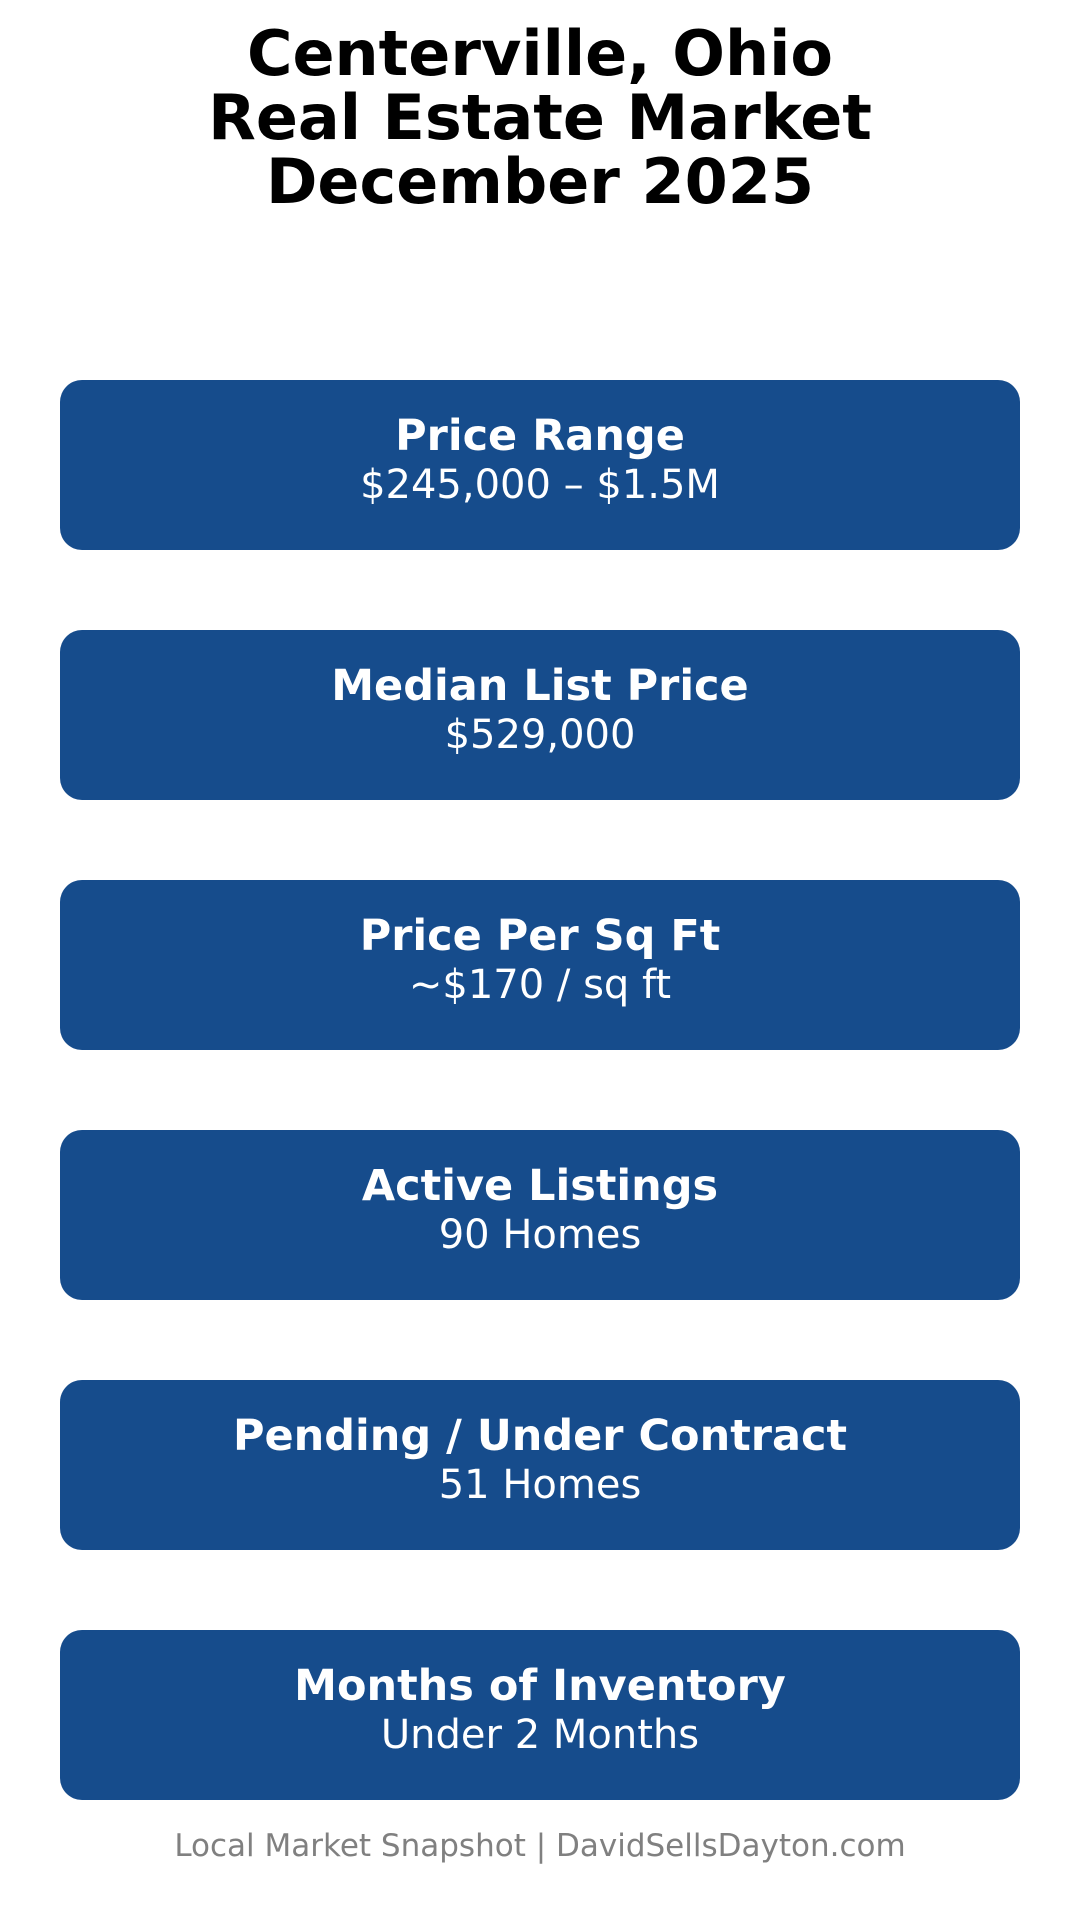  I want to click on card-value: Under 2 Months, so click(540, 1735).